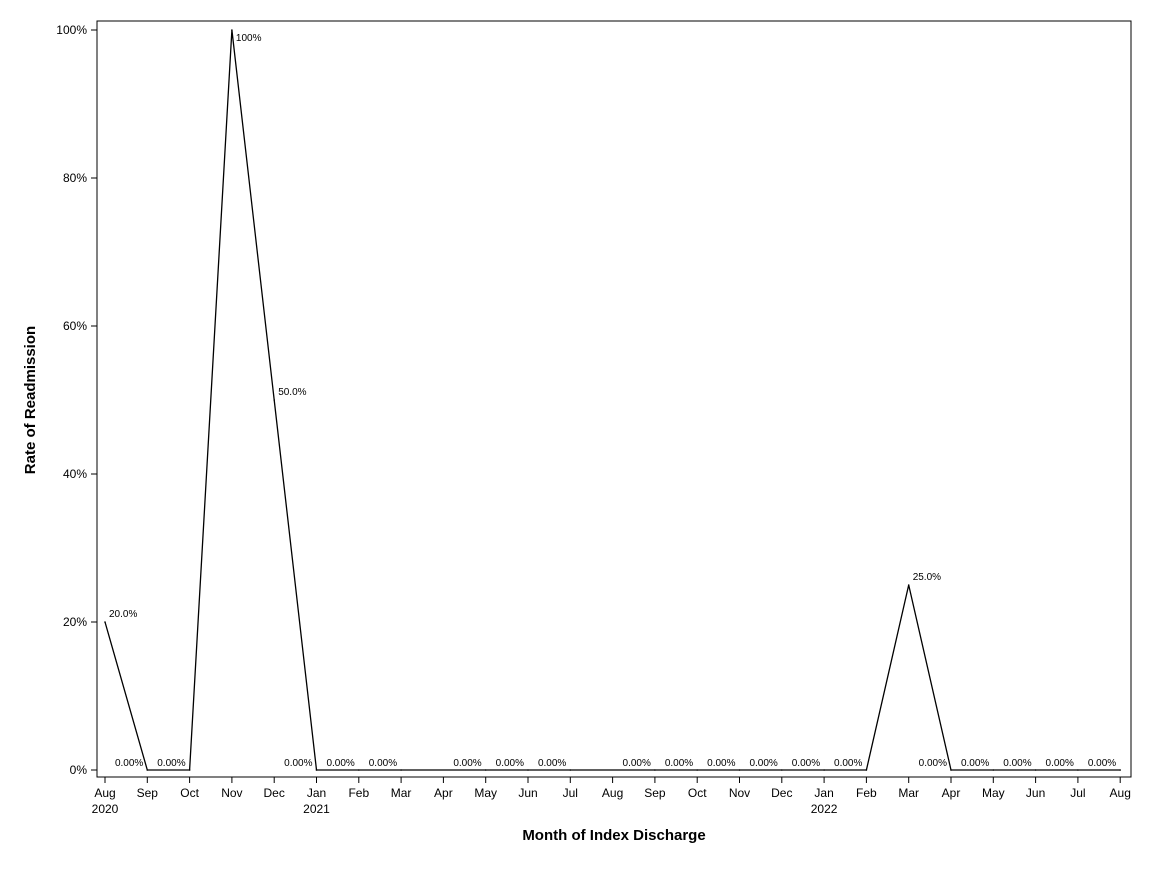 Image resolution: width=1152 pixels, height=869 pixels. Describe the element at coordinates (75, 474) in the screenshot. I see `y-tick-label: 40%` at that location.